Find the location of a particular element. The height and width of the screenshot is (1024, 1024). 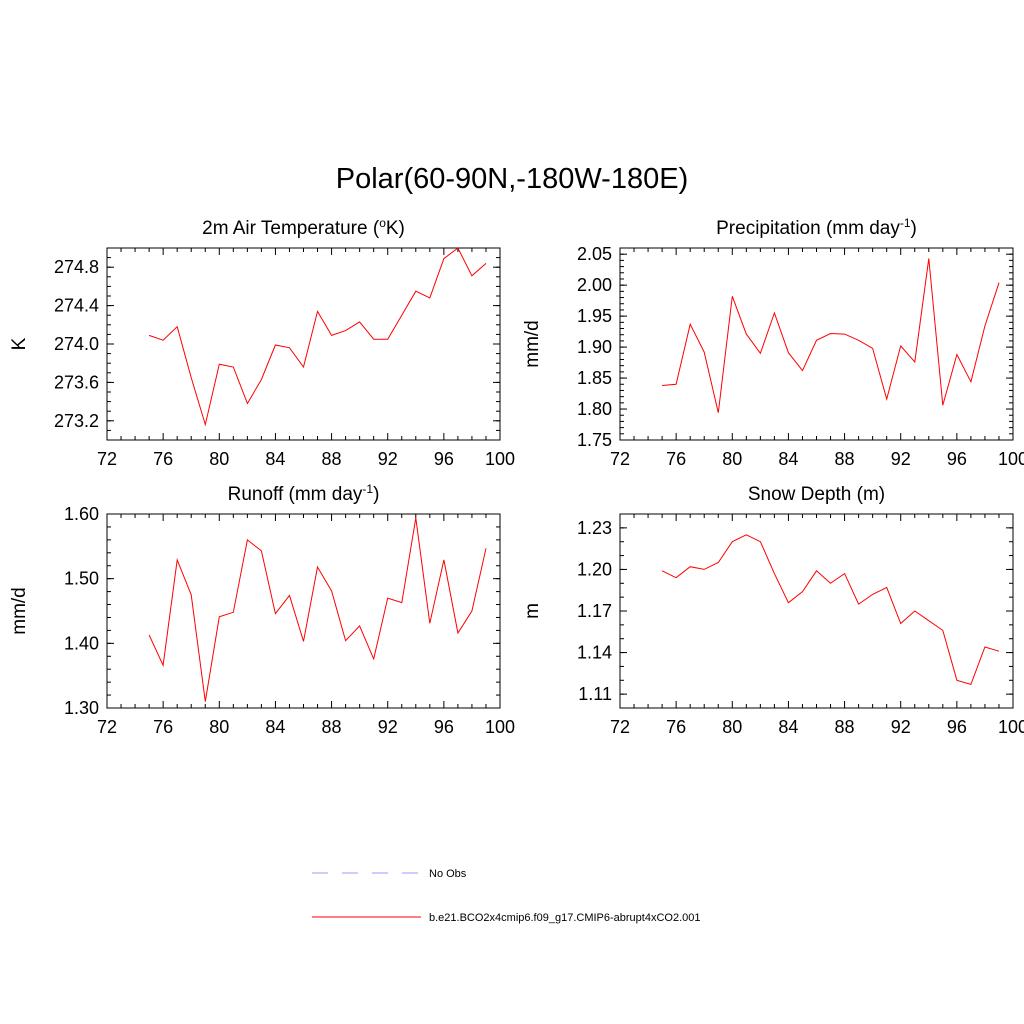

y-tick-label: 2.05 is located at coordinates (594, 254).